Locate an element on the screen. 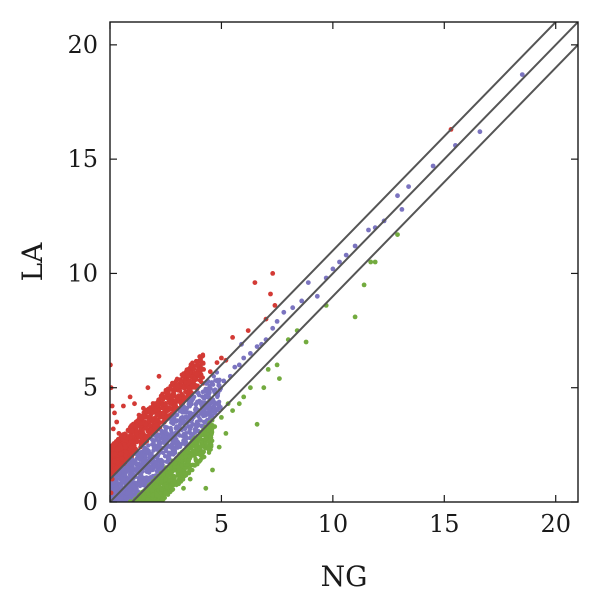 The height and width of the screenshot is (609, 600). y-tick-label: 15 is located at coordinates (82, 159).